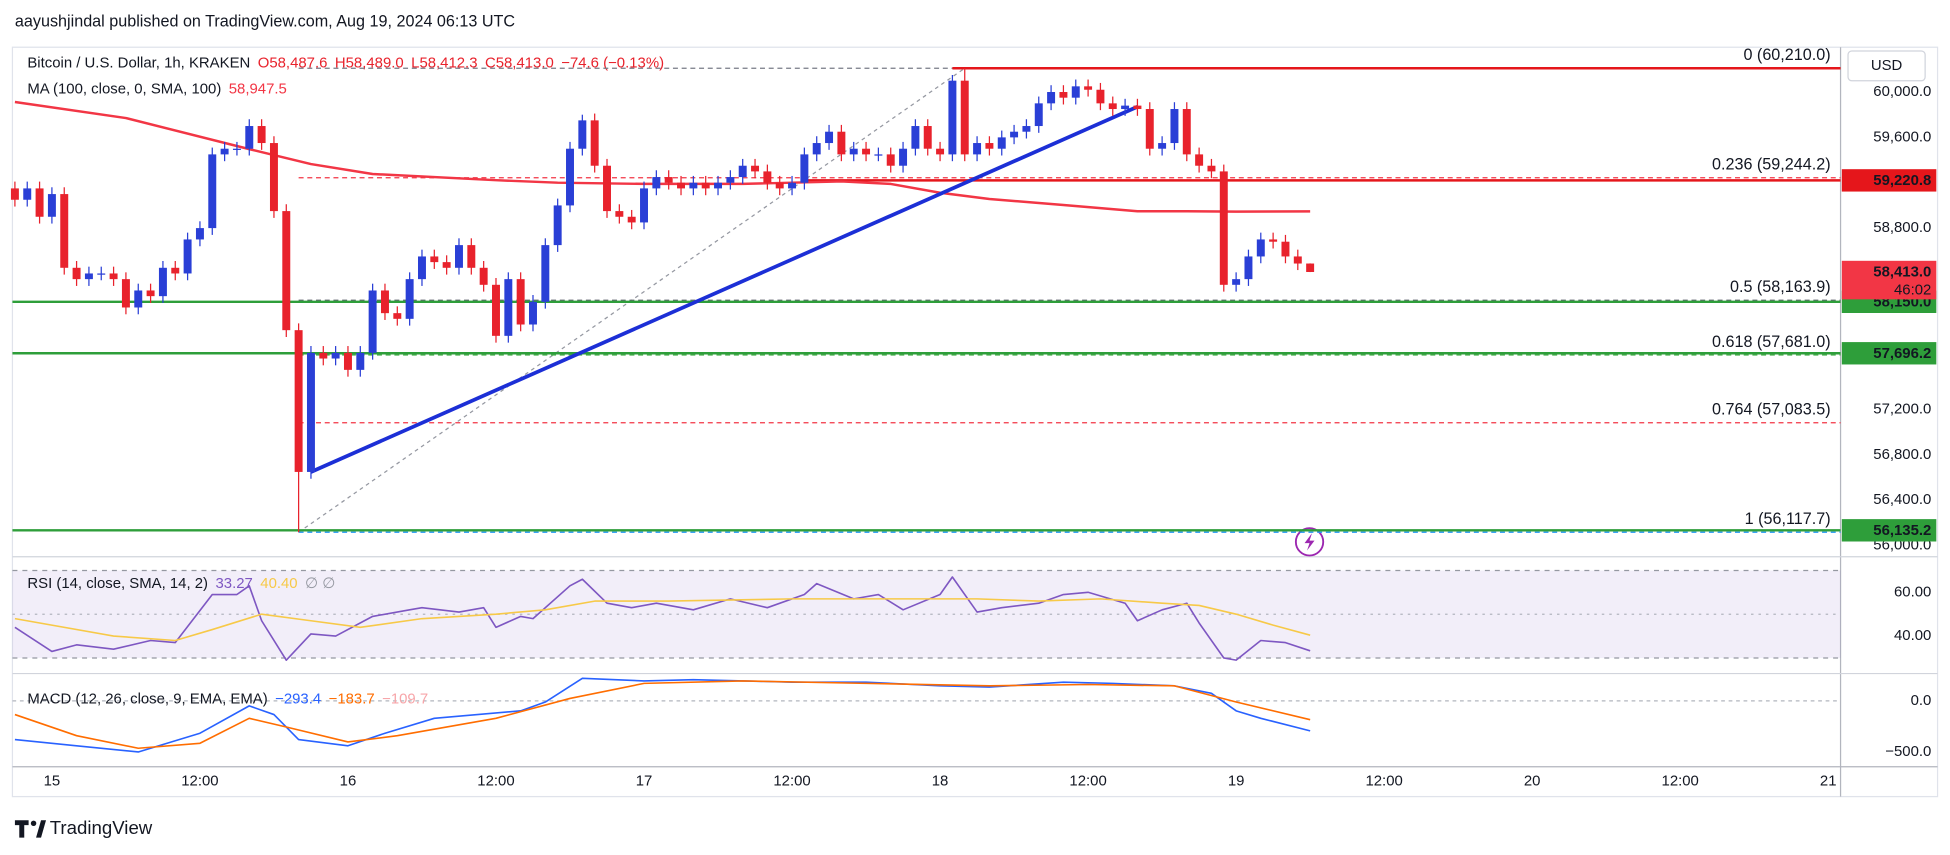 This screenshot has height=855, width=1950. Describe the element at coordinates (147, 700) in the screenshot. I see `legend-item: MACD (12, 26, close, 9, EMA, EMA)` at that location.